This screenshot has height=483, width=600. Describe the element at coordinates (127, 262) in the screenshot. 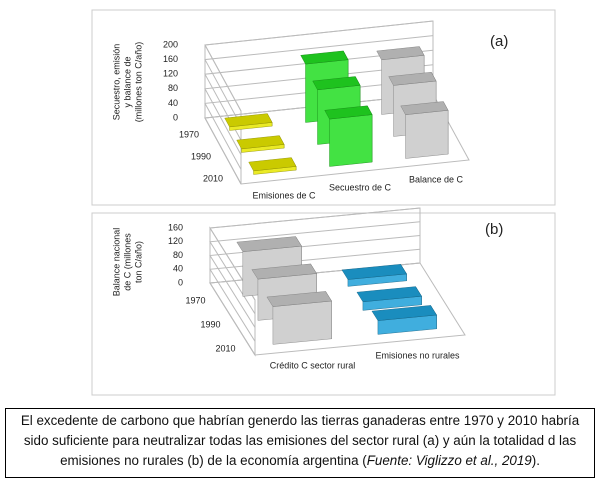

I see `y-axis-label: de C (millones` at that location.